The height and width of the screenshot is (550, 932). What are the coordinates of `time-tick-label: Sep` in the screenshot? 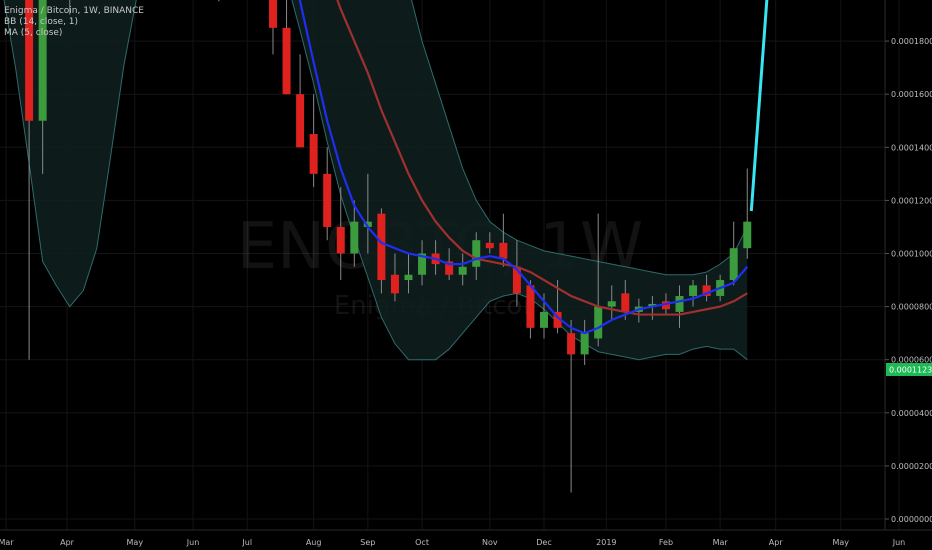 It's located at (367, 542).